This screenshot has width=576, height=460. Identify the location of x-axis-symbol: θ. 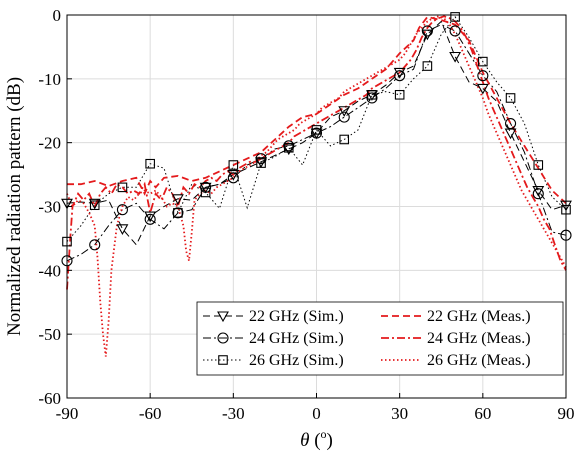
(304, 440).